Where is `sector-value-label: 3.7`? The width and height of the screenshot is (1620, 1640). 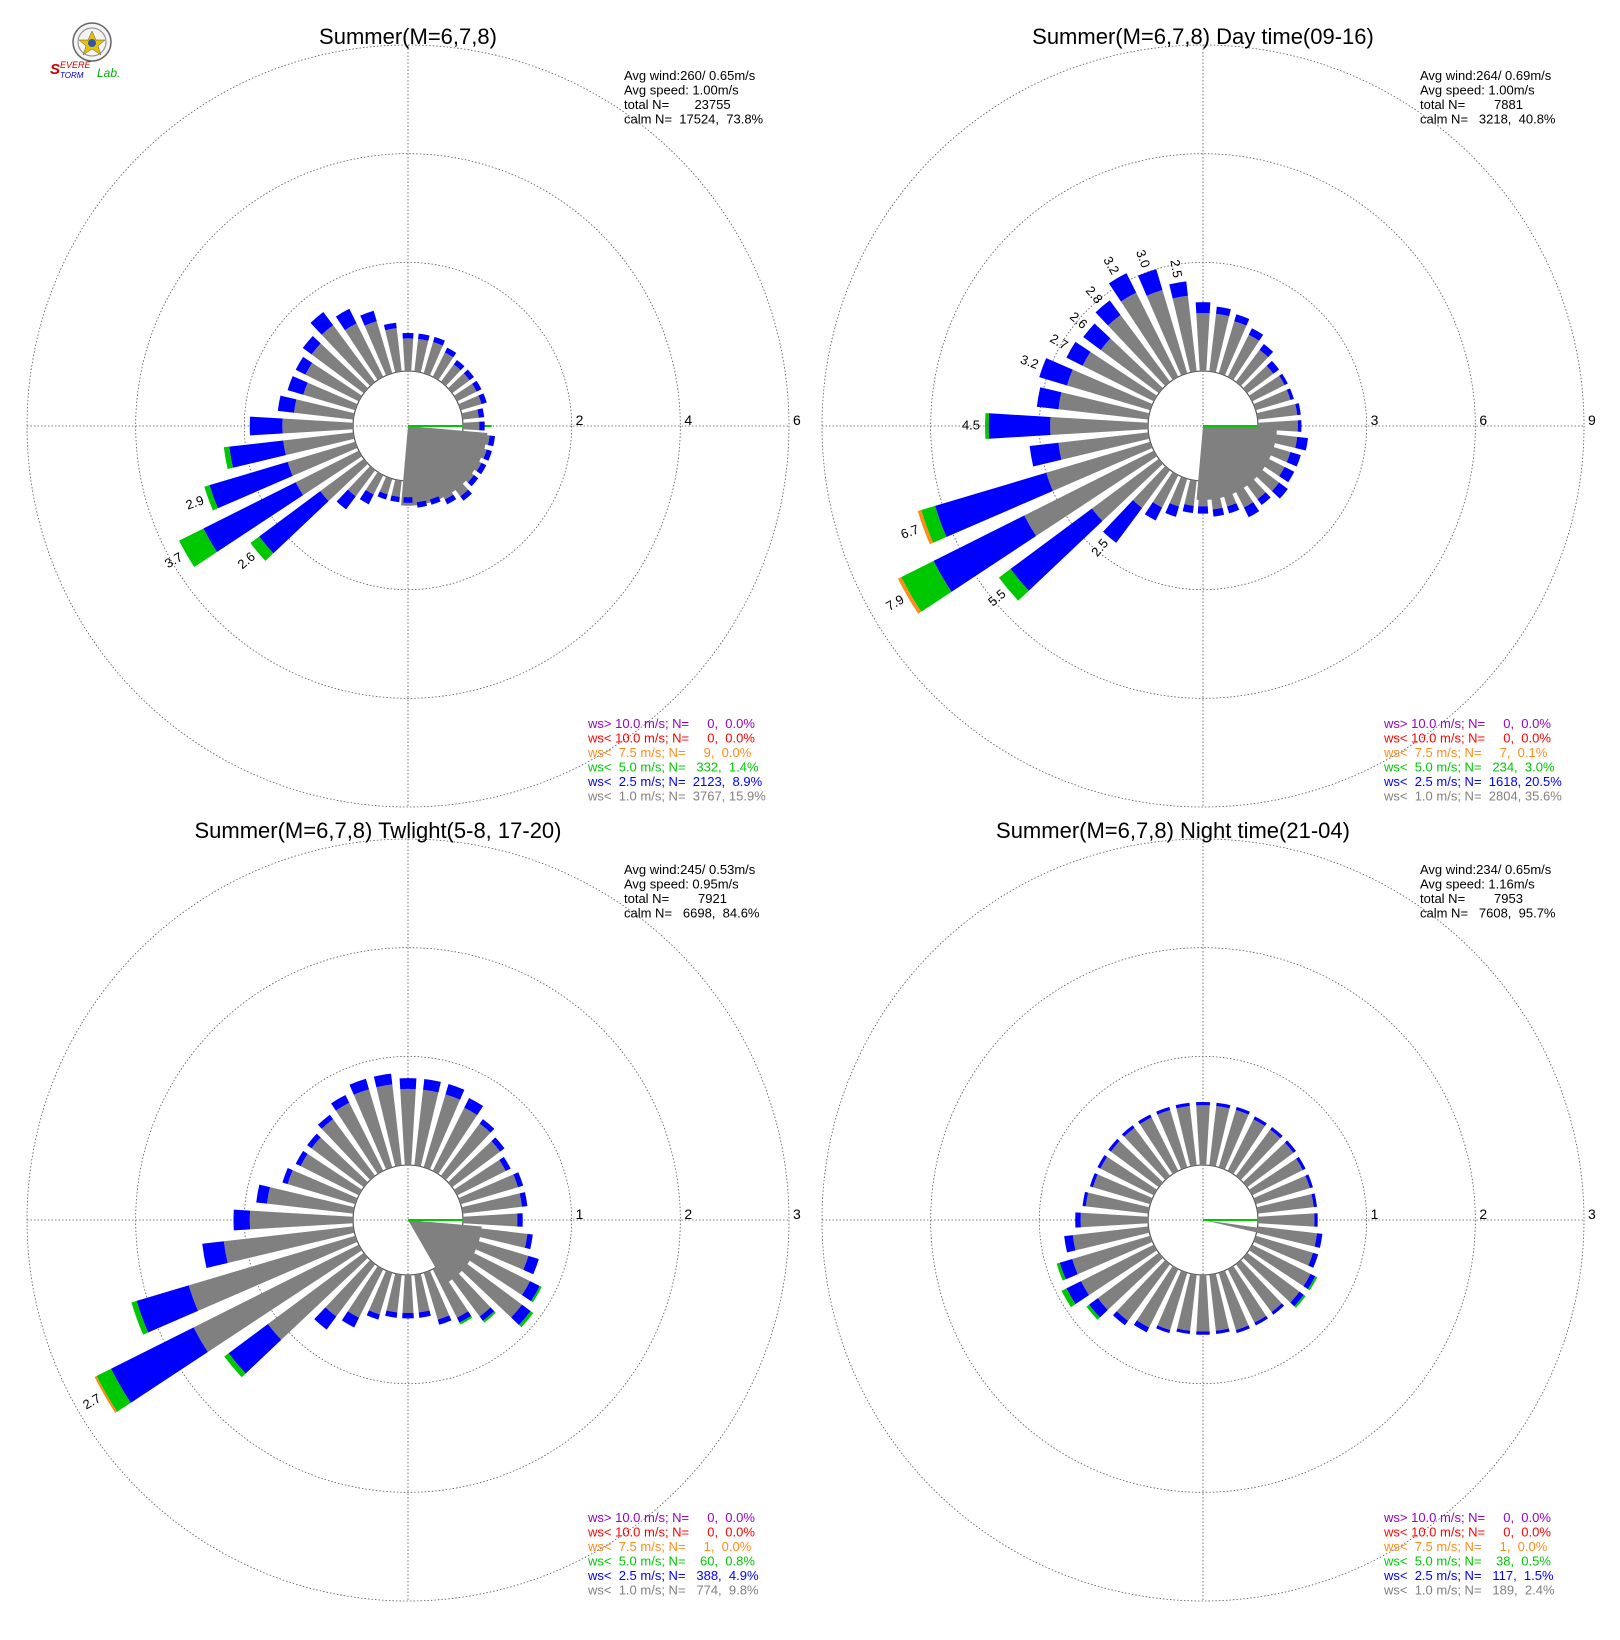
sector-value-label: 3.7 is located at coordinates (173, 560).